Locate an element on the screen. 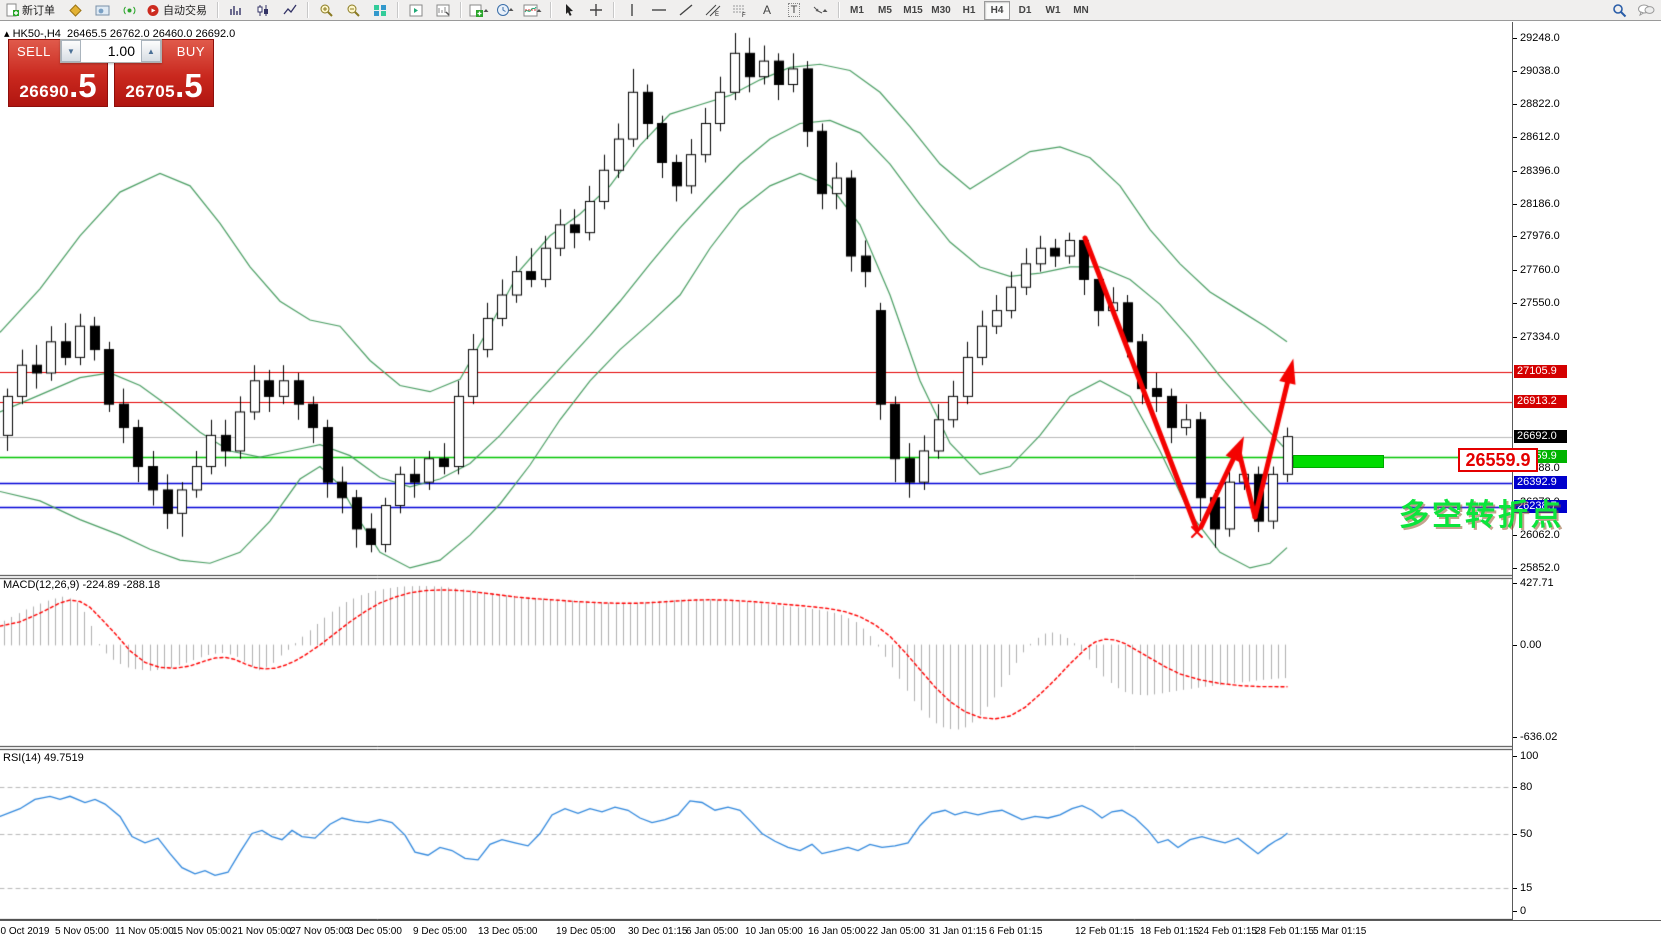  volume-box: ▼ 1.00 ▲ is located at coordinates (111, 51).